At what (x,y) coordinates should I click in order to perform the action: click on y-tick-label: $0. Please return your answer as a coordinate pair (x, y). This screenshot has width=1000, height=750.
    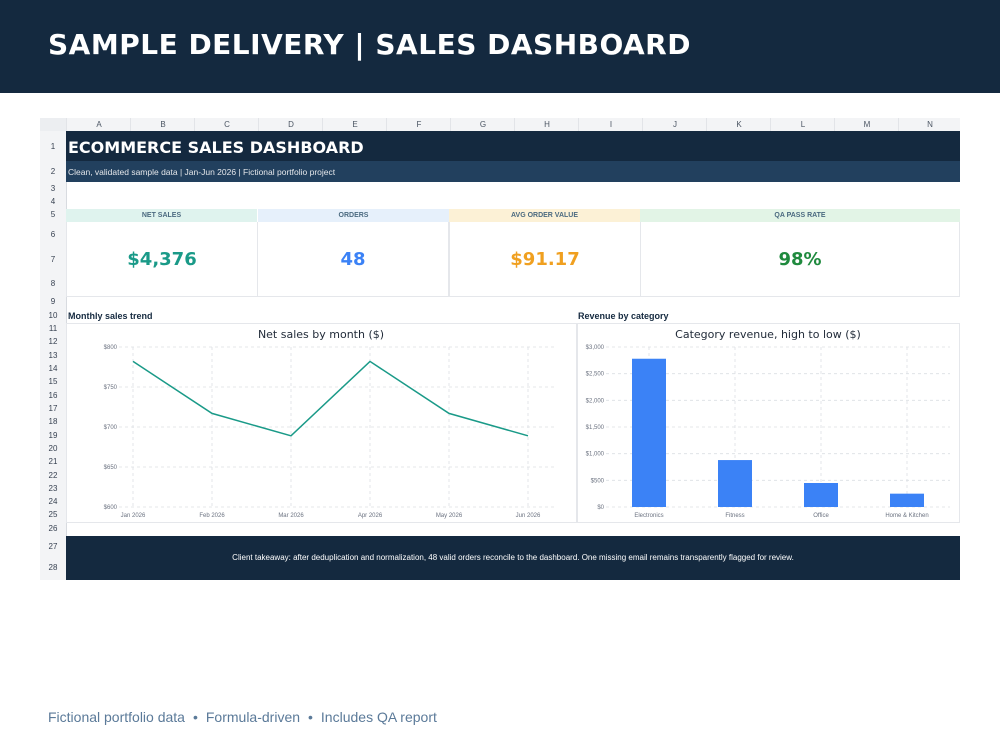
    Looking at the image, I should click on (600, 508).